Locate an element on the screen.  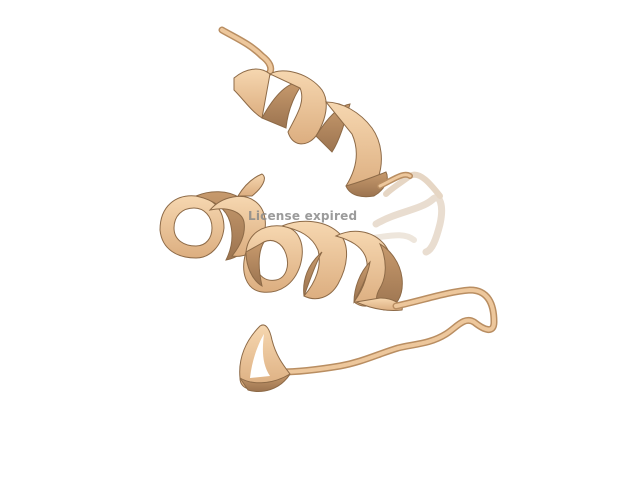
c-terminal-coil is located at coordinates (387, 331).